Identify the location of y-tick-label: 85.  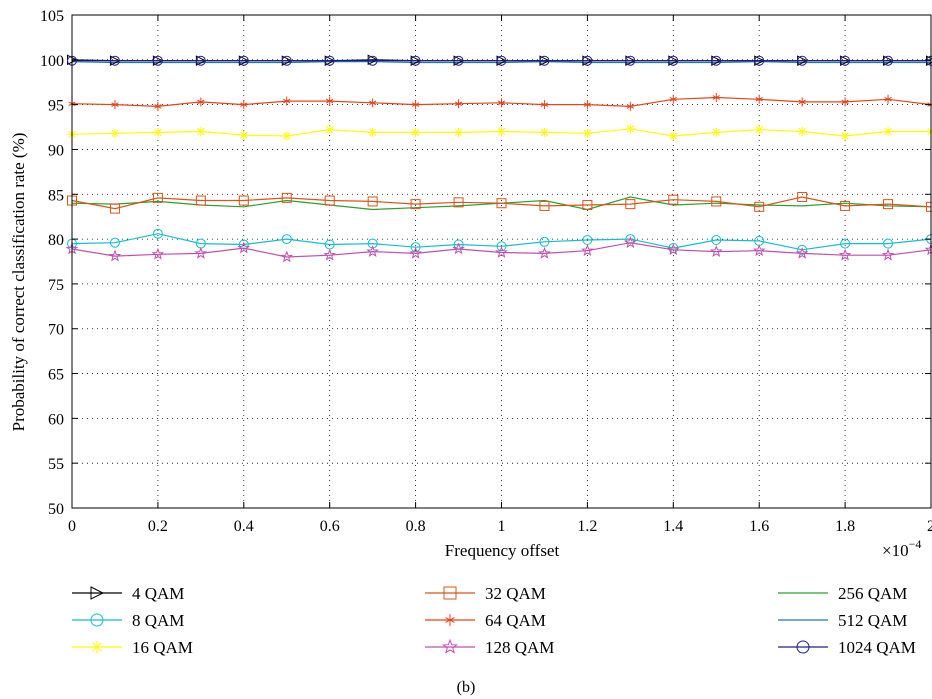
(56, 195).